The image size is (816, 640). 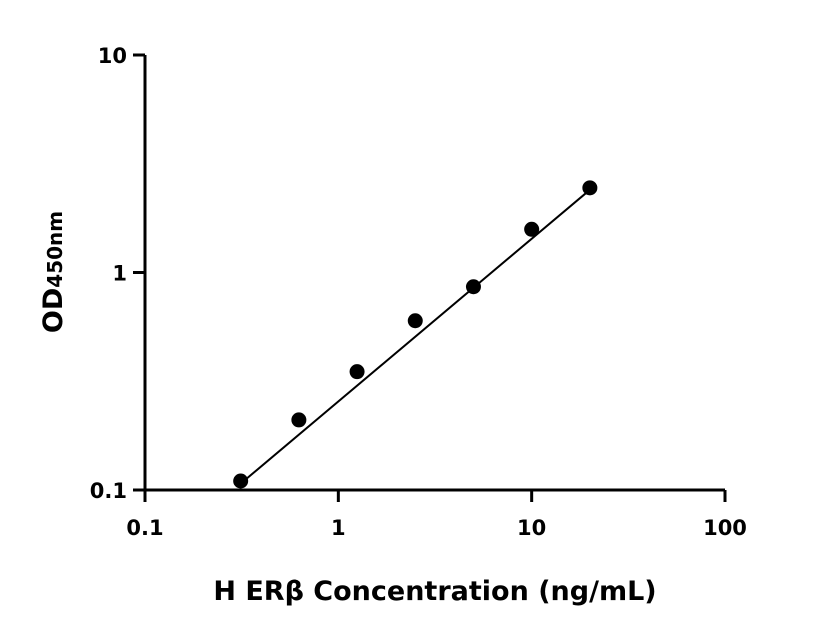 I want to click on x-tick-label: 1, so click(x=338, y=528).